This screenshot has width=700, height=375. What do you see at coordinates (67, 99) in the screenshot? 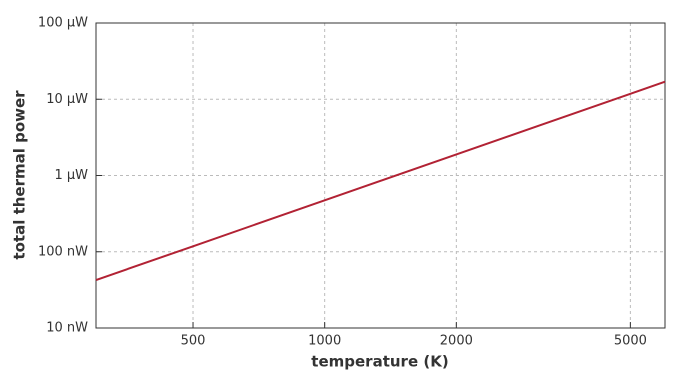
I see `y-tick-label: 10 µW` at bounding box center [67, 99].